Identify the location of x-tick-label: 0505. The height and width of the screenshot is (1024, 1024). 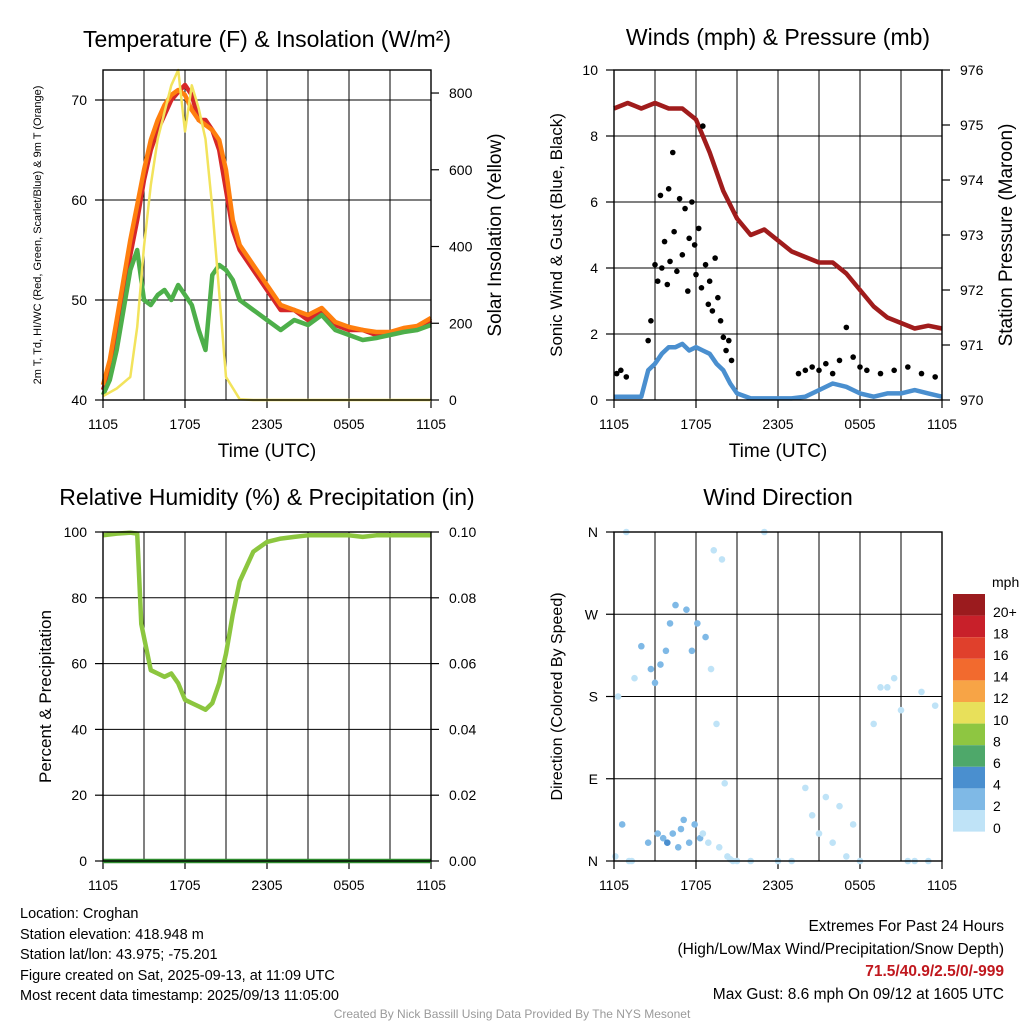
(859, 885).